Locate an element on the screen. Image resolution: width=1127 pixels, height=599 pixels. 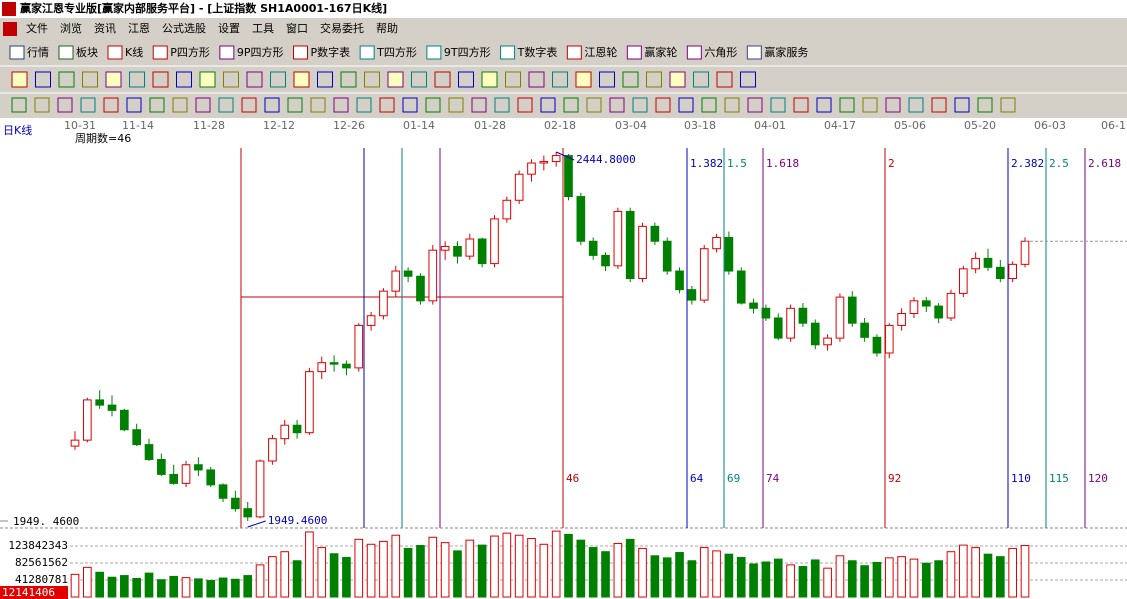
menu-item: 资讯 is located at coordinates (105, 28).